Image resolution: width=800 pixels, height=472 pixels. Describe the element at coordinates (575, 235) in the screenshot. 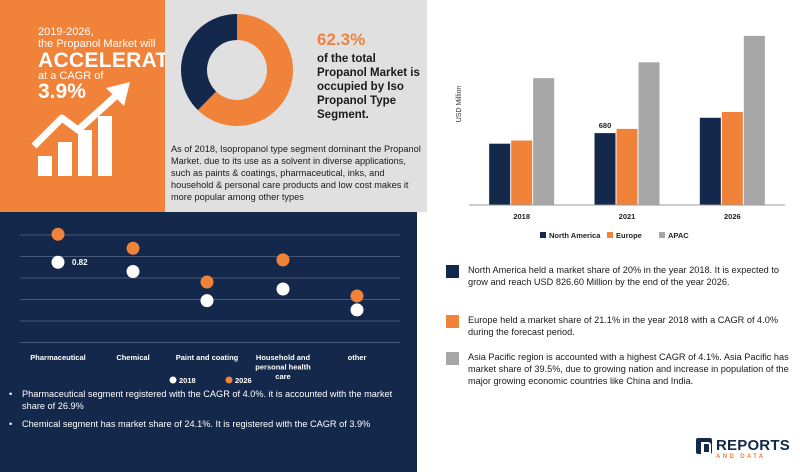

I see `legend-label: North America` at that location.